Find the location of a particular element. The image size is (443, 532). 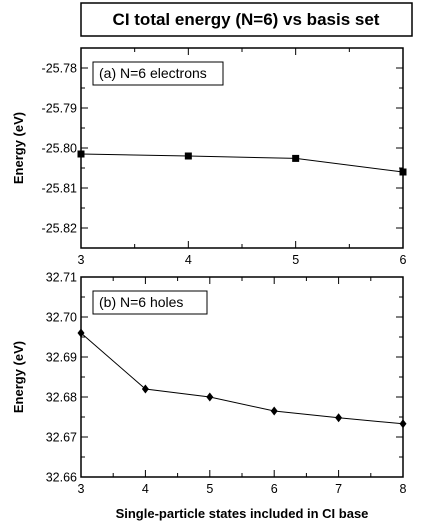

panel-b-y-tick-label: 32.70 is located at coordinates (61, 318).